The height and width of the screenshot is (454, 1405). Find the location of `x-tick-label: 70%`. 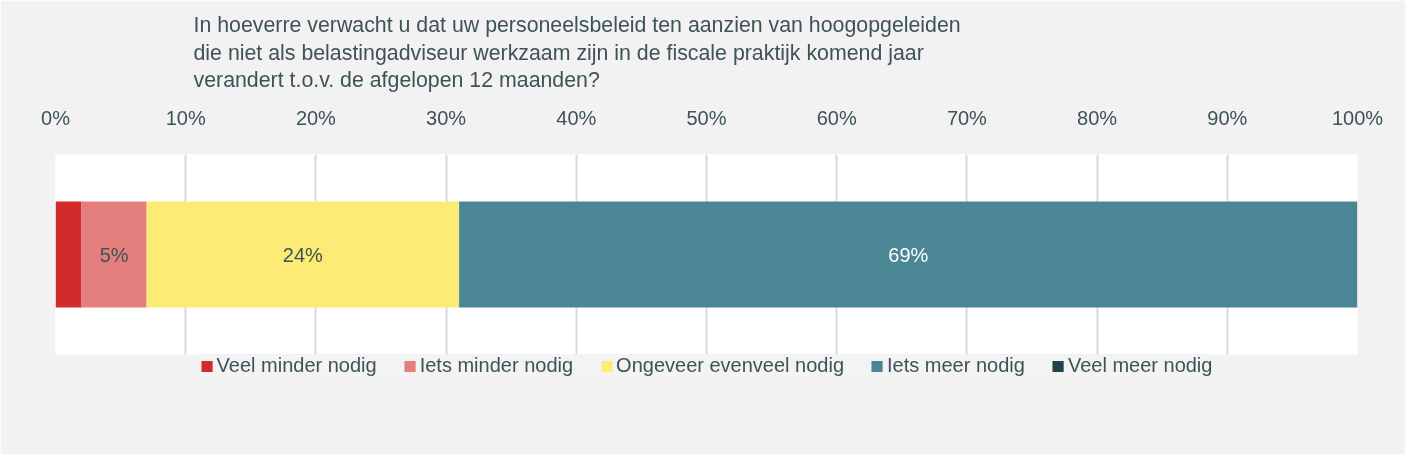

x-tick-label: 70% is located at coordinates (967, 117).